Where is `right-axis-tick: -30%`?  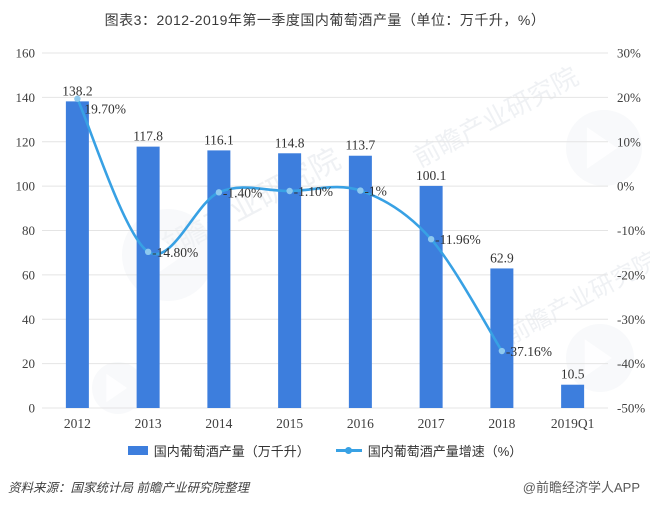
right-axis-tick: -30% is located at coordinates (631, 319).